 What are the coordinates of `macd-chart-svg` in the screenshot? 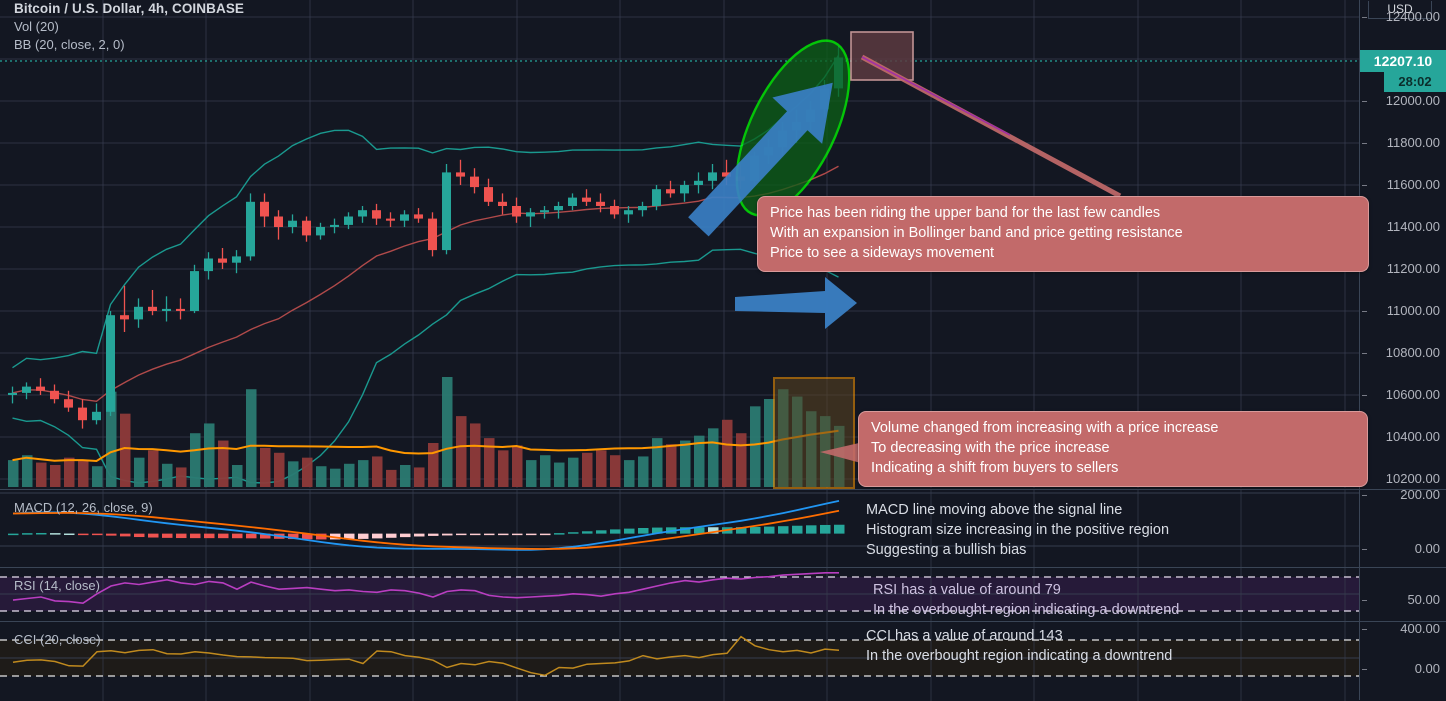 It's located at (680, 528).